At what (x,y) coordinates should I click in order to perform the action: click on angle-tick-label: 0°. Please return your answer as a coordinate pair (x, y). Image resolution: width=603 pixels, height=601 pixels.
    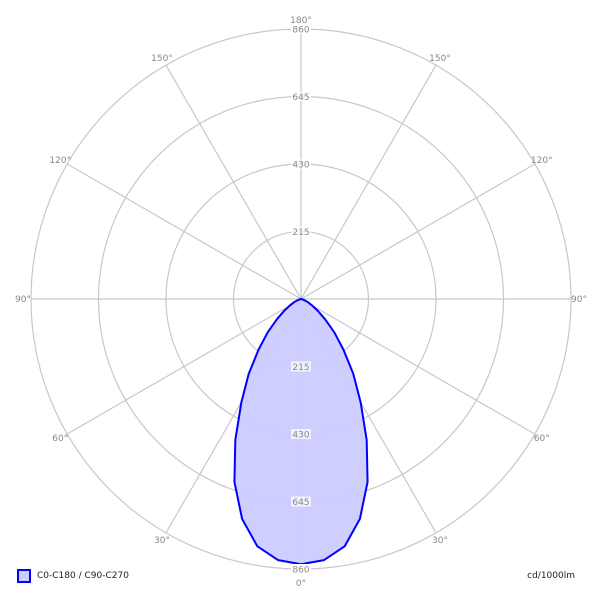
    Looking at the image, I should click on (301, 584).